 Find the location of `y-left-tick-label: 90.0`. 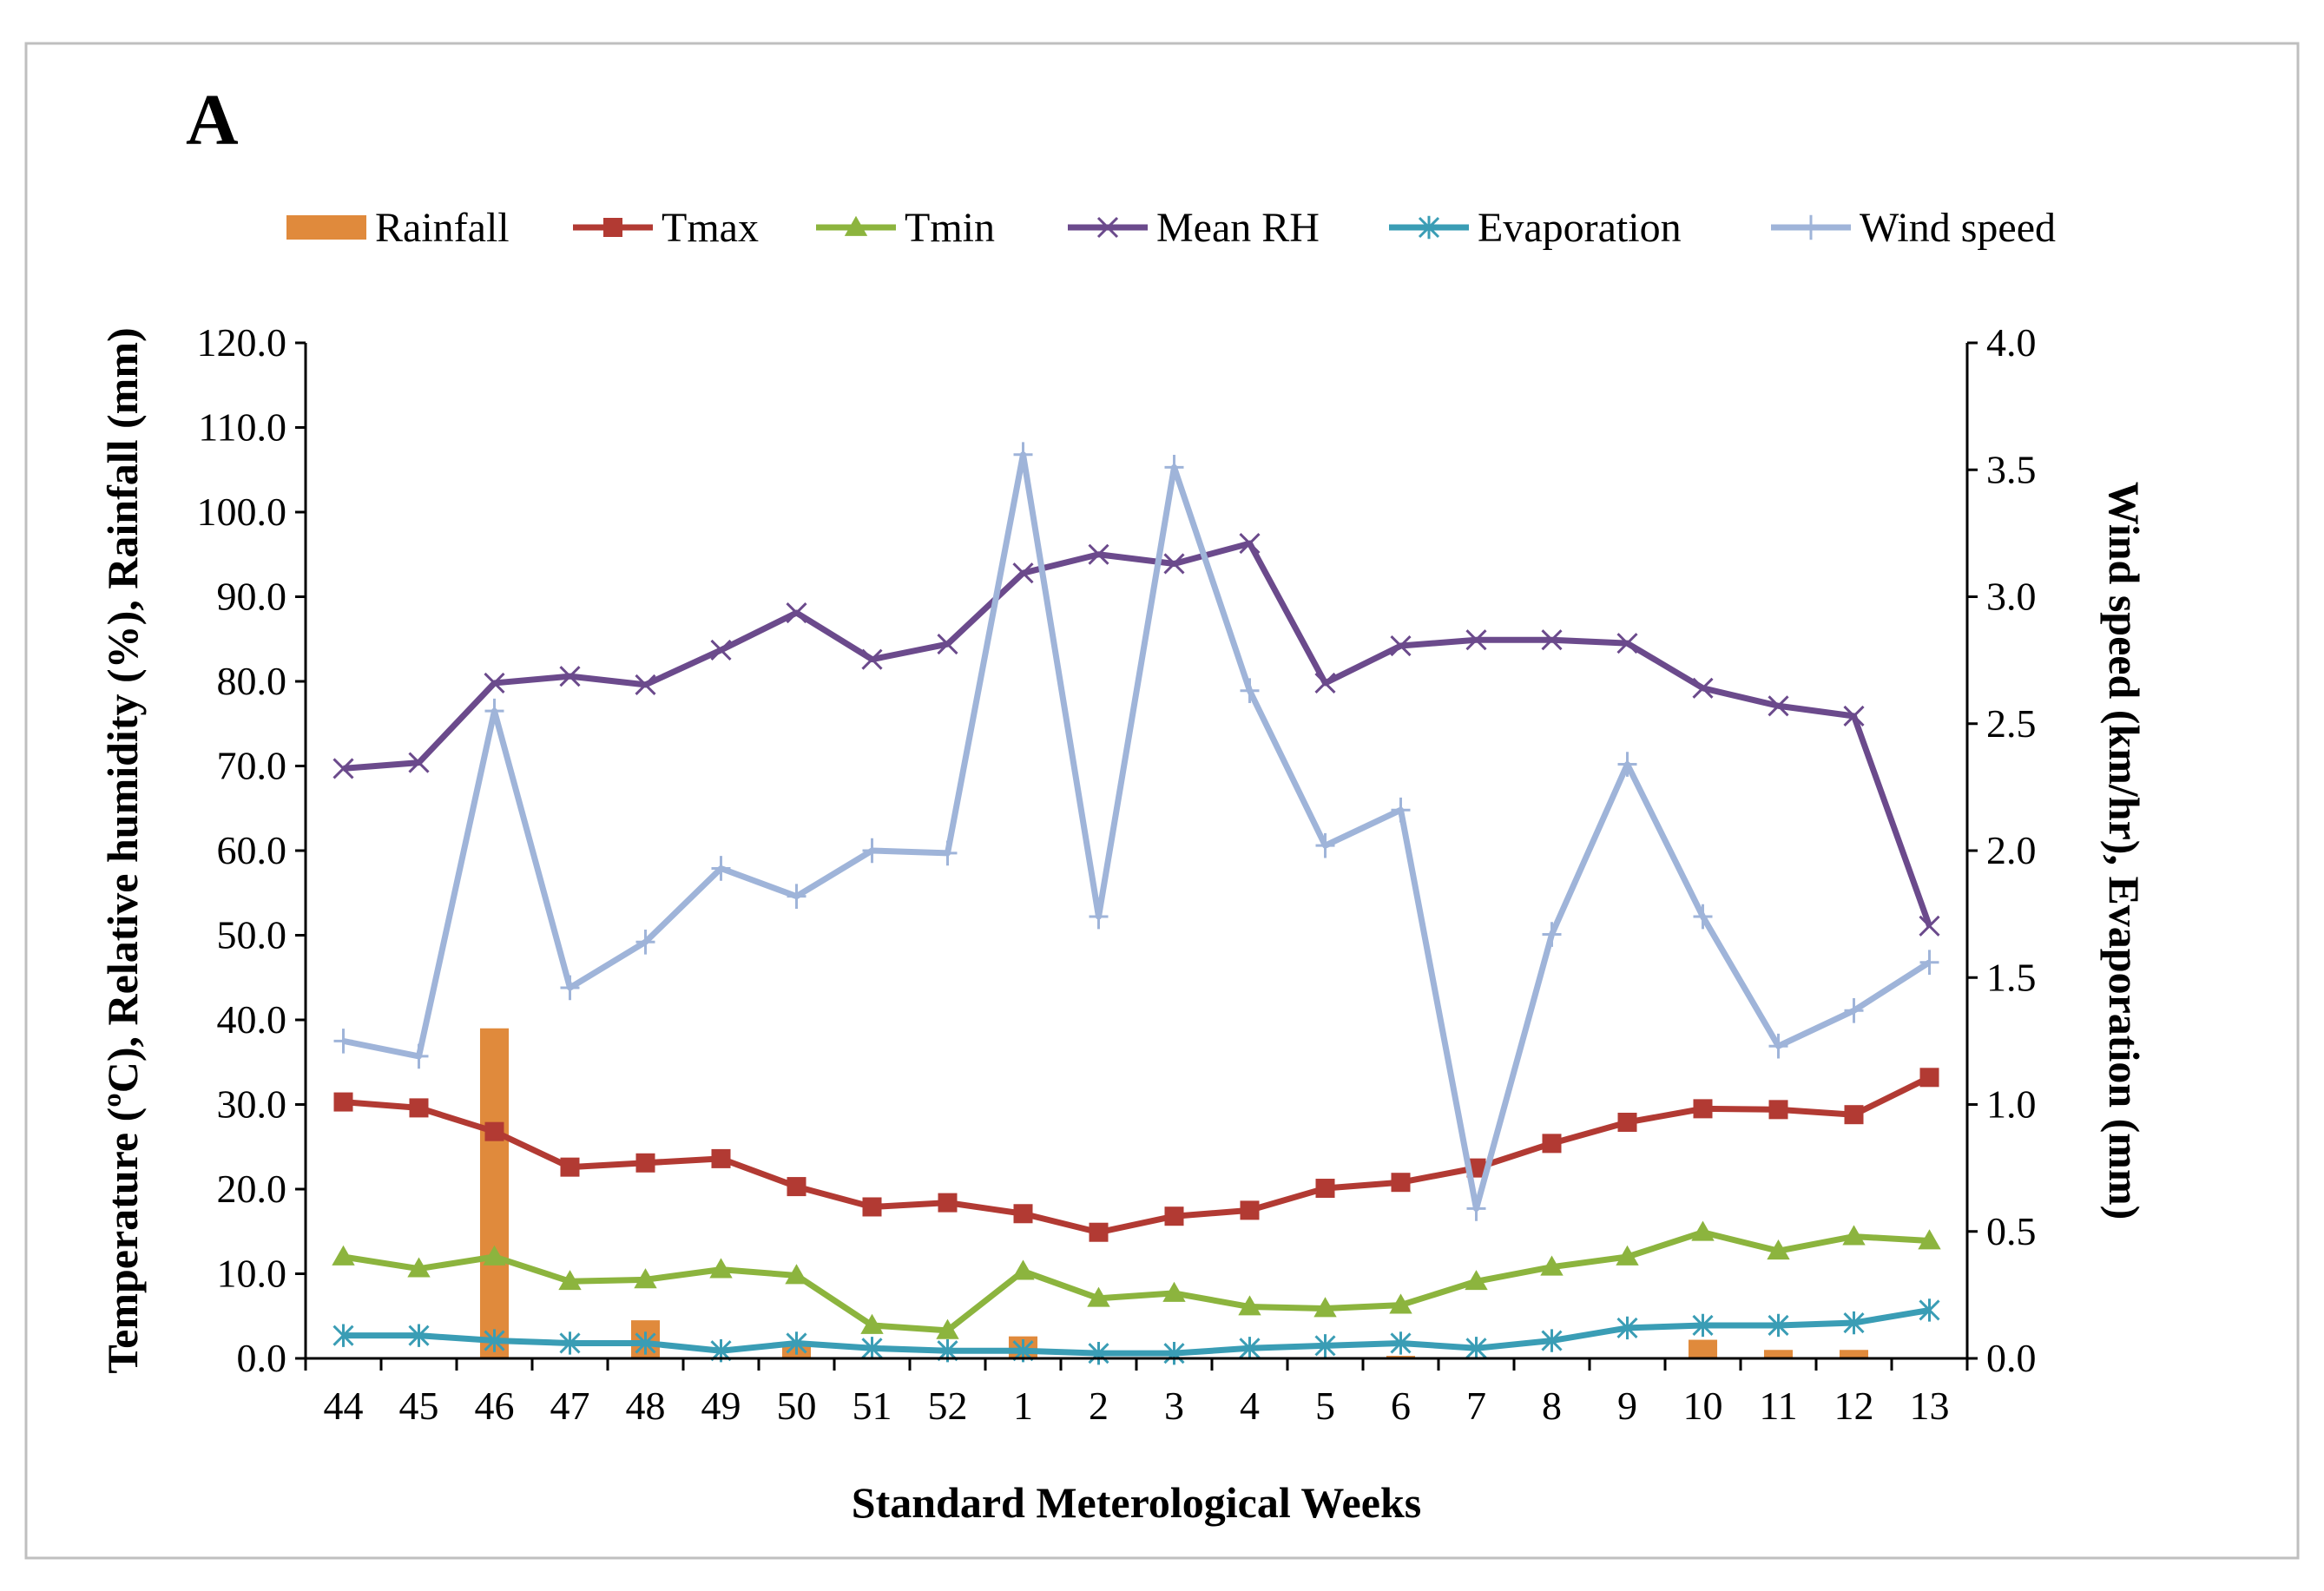

y-left-tick-label: 90.0 is located at coordinates (252, 597).